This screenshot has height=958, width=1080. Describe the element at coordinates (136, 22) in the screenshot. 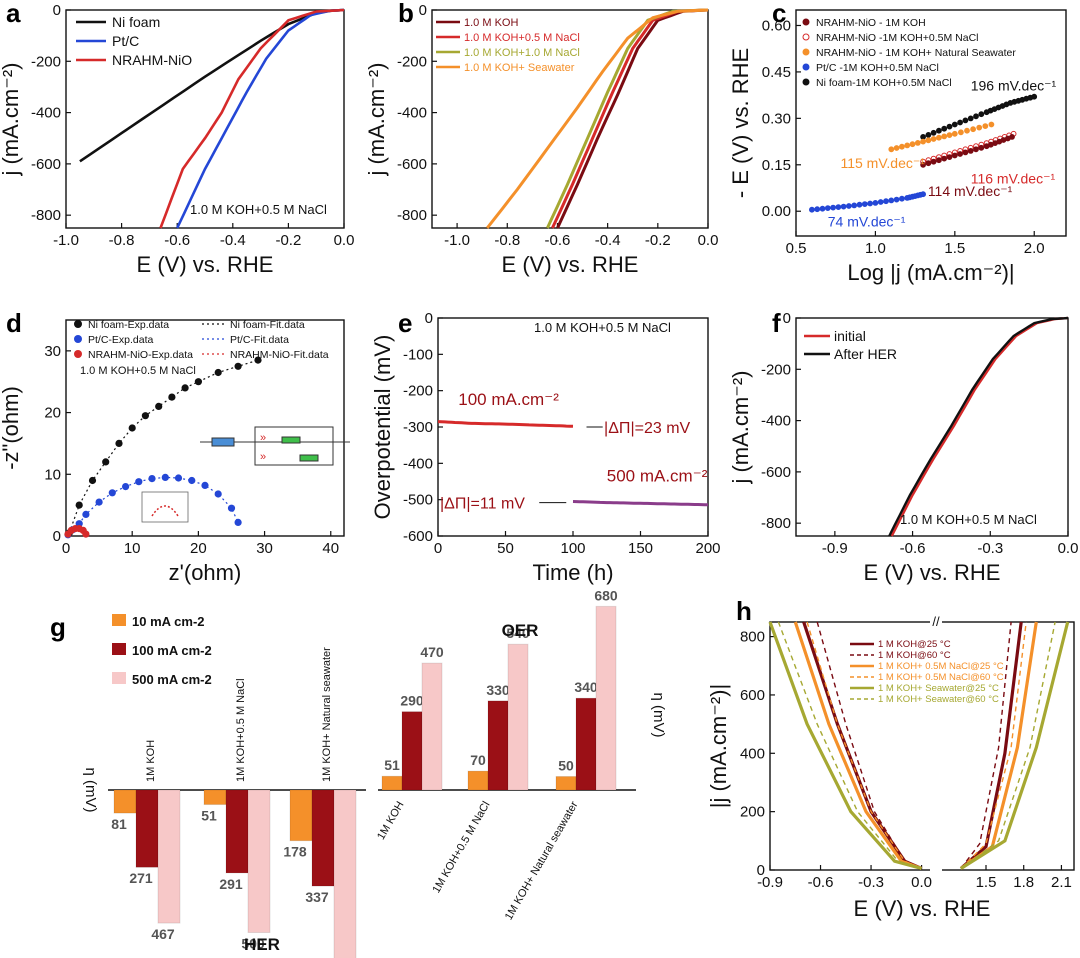

I see `legend-label: Ni foam` at that location.